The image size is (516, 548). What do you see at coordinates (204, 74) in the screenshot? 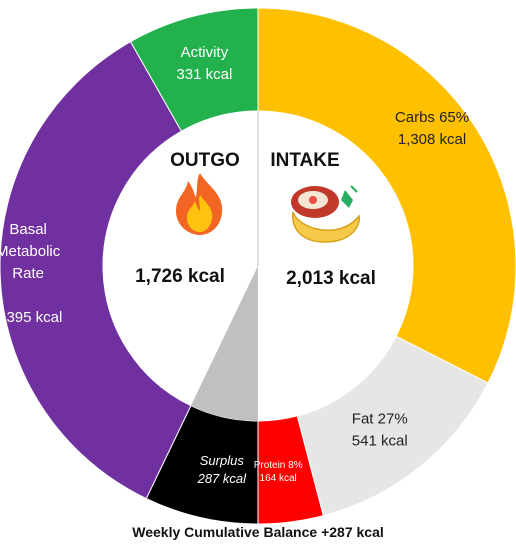
I see `label-activity-line: 331 kcal` at bounding box center [204, 74].